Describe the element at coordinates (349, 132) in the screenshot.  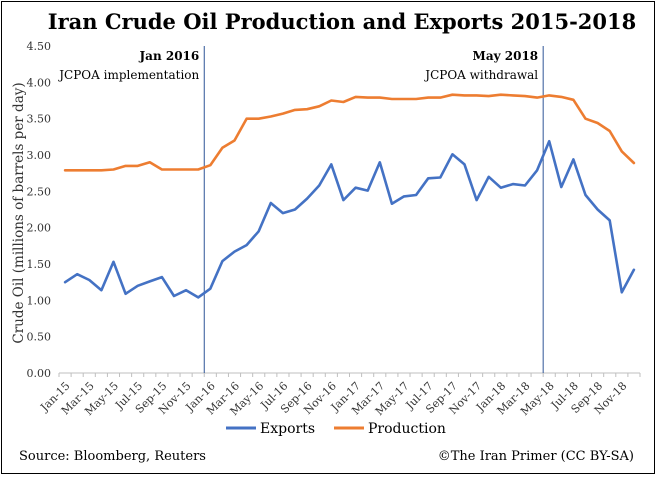
I see `series-line-production` at that location.